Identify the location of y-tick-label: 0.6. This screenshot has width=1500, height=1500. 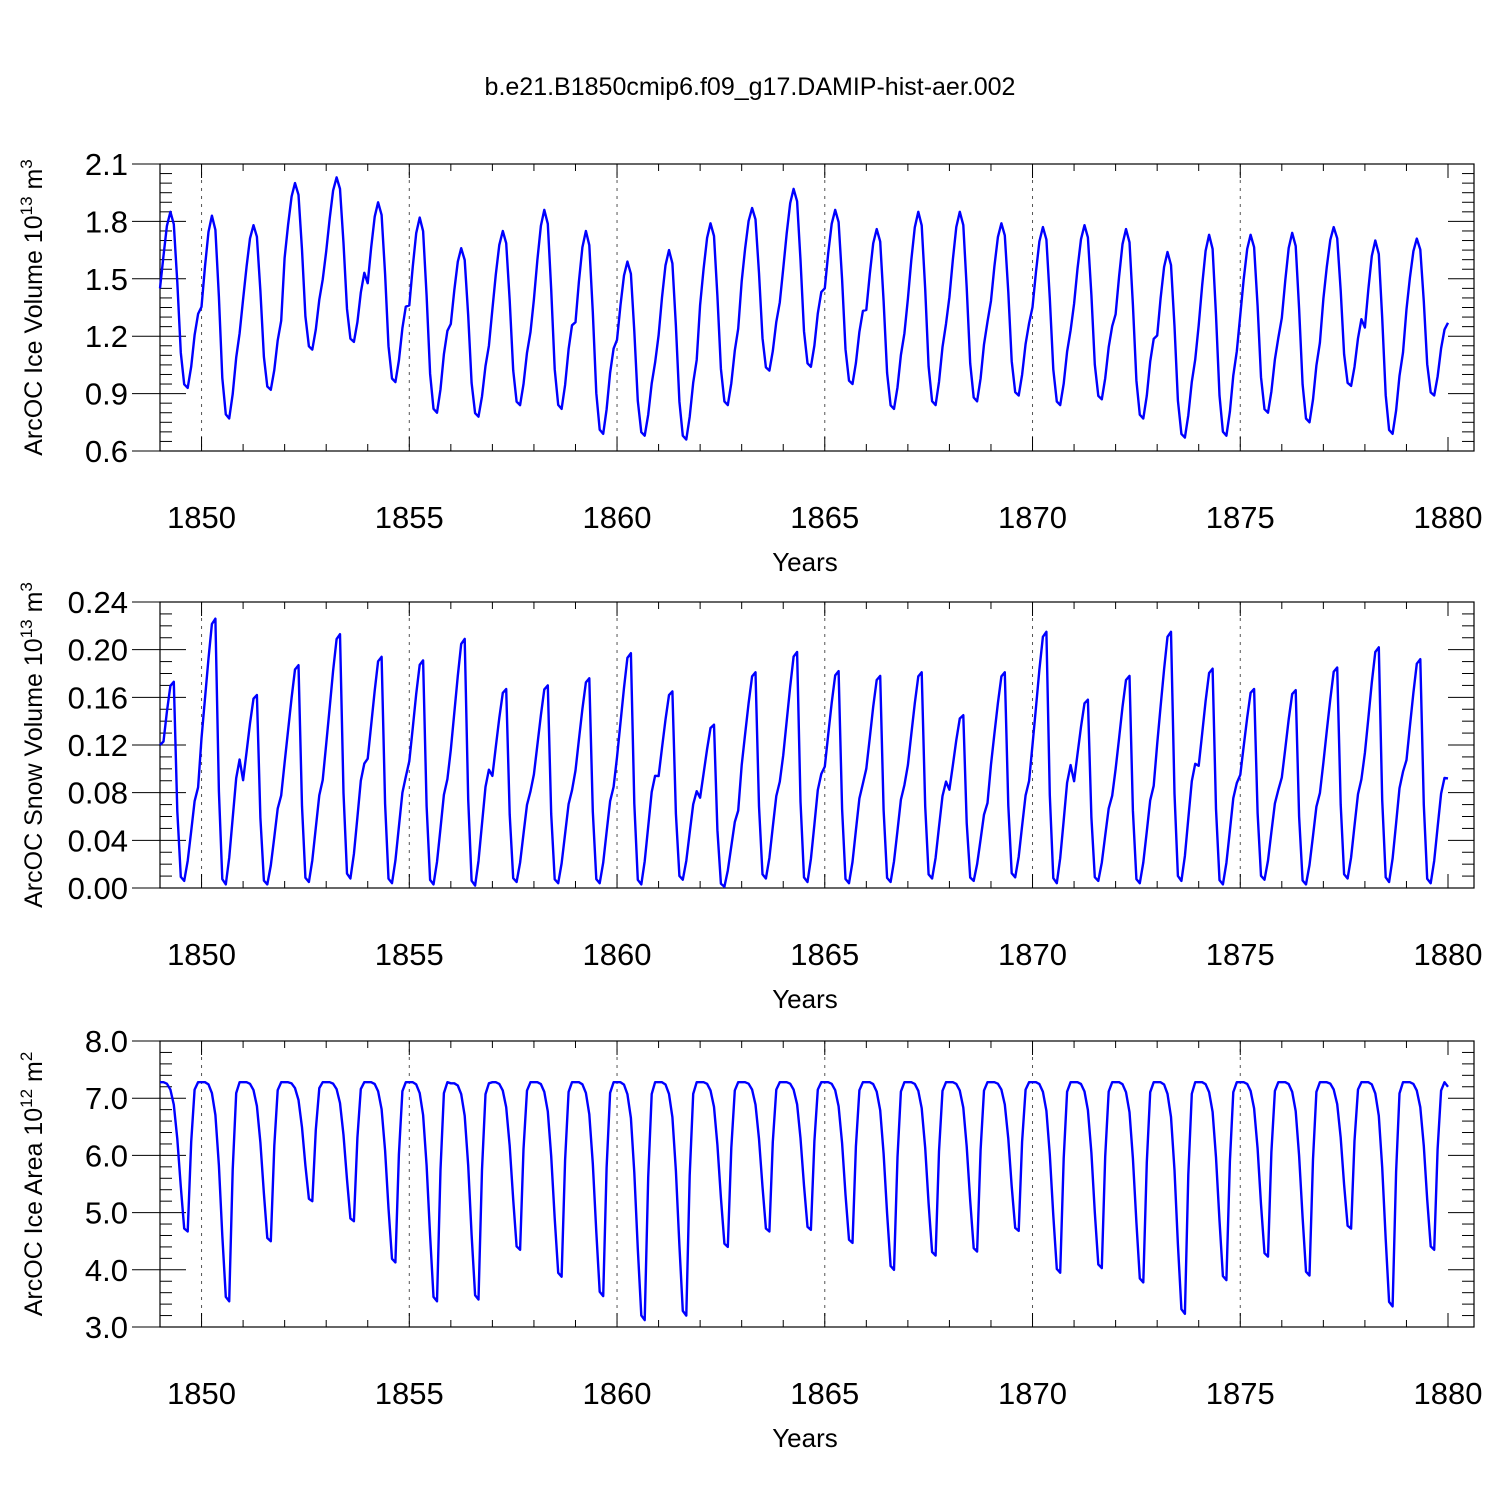
(106, 451).